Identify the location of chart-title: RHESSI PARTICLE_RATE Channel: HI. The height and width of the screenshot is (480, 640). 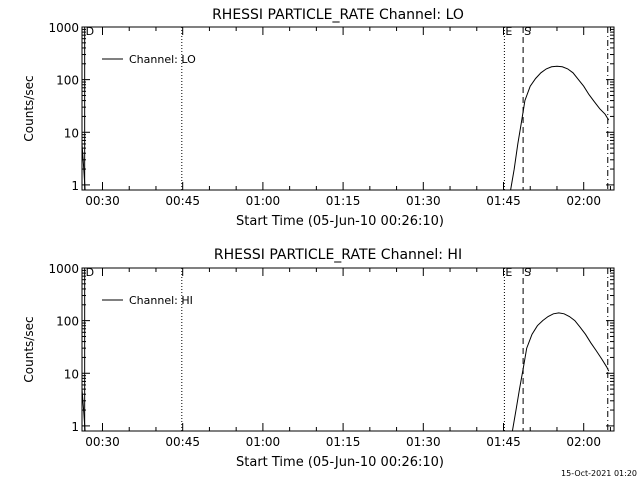
(338, 255).